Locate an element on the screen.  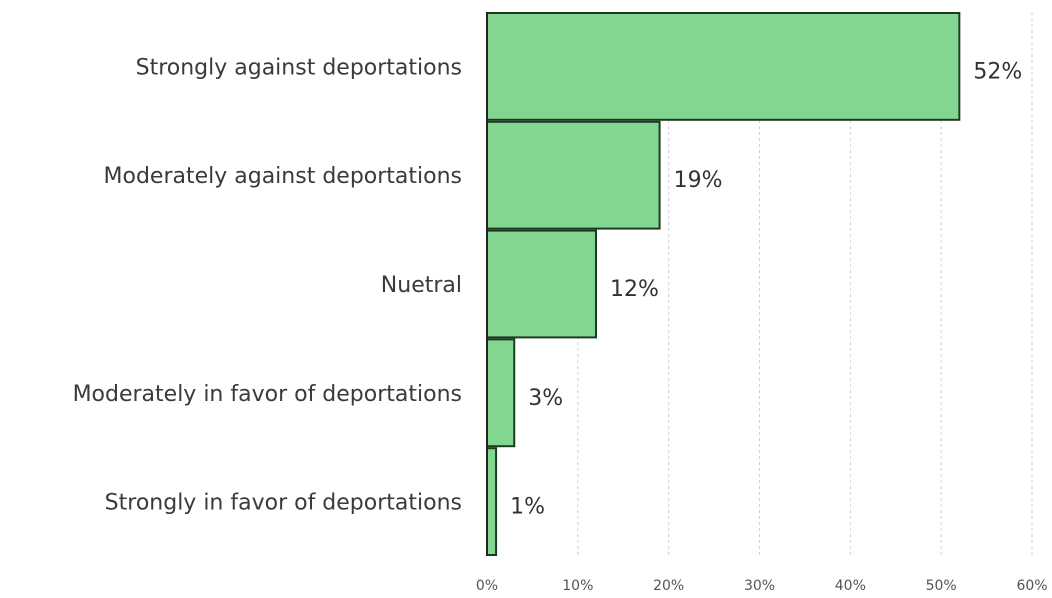
x-tick-label: 60% is located at coordinates (1031, 586).